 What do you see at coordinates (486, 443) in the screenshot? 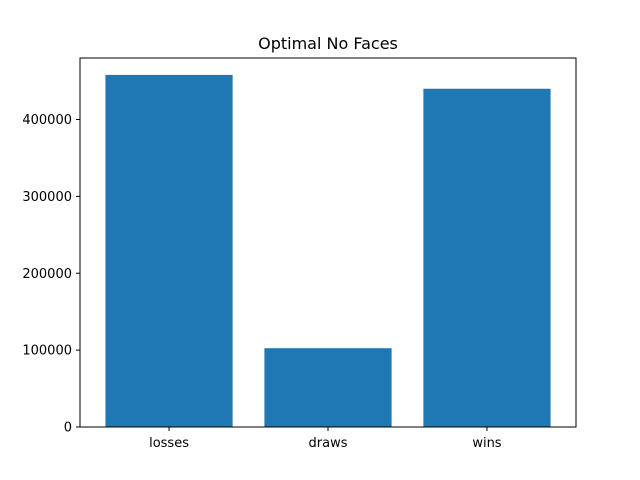
I see `x-tick-label-wins: wins` at bounding box center [486, 443].